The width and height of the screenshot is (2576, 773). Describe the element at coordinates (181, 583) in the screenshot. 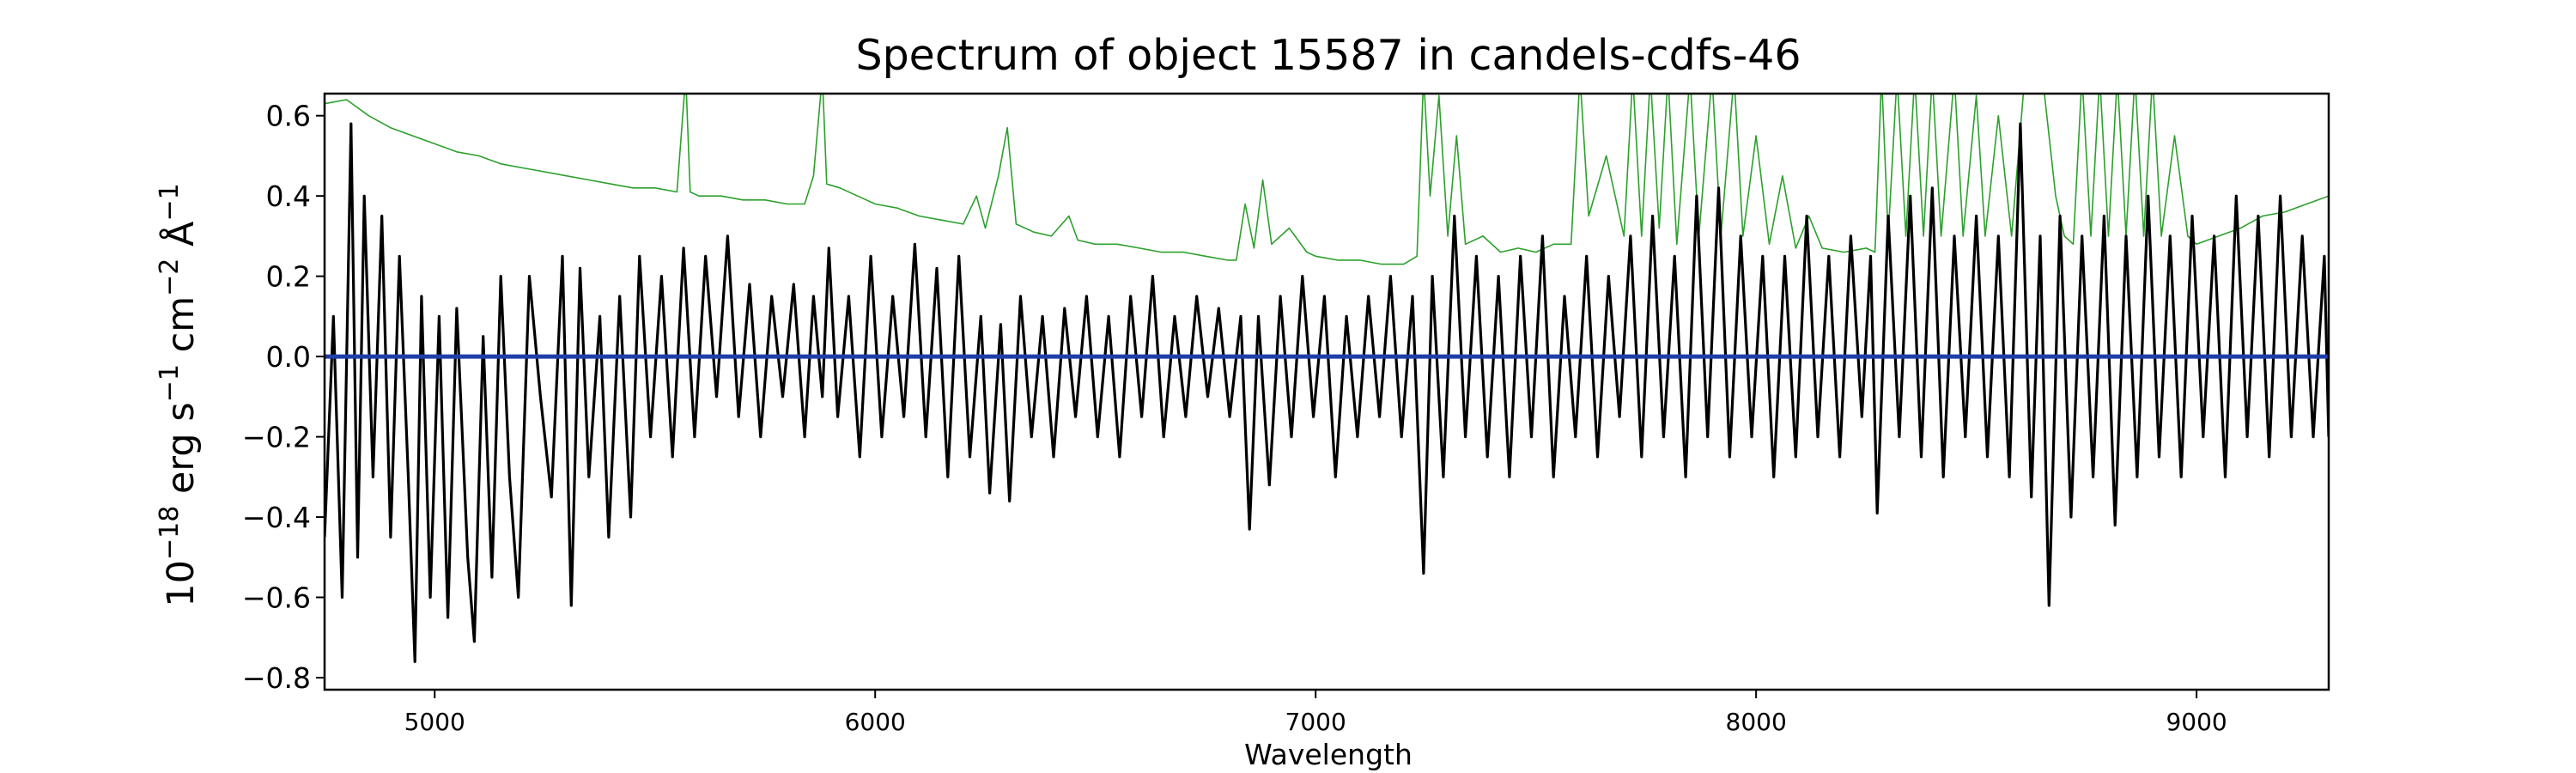

I see `ylabel-part-0: 10` at that location.